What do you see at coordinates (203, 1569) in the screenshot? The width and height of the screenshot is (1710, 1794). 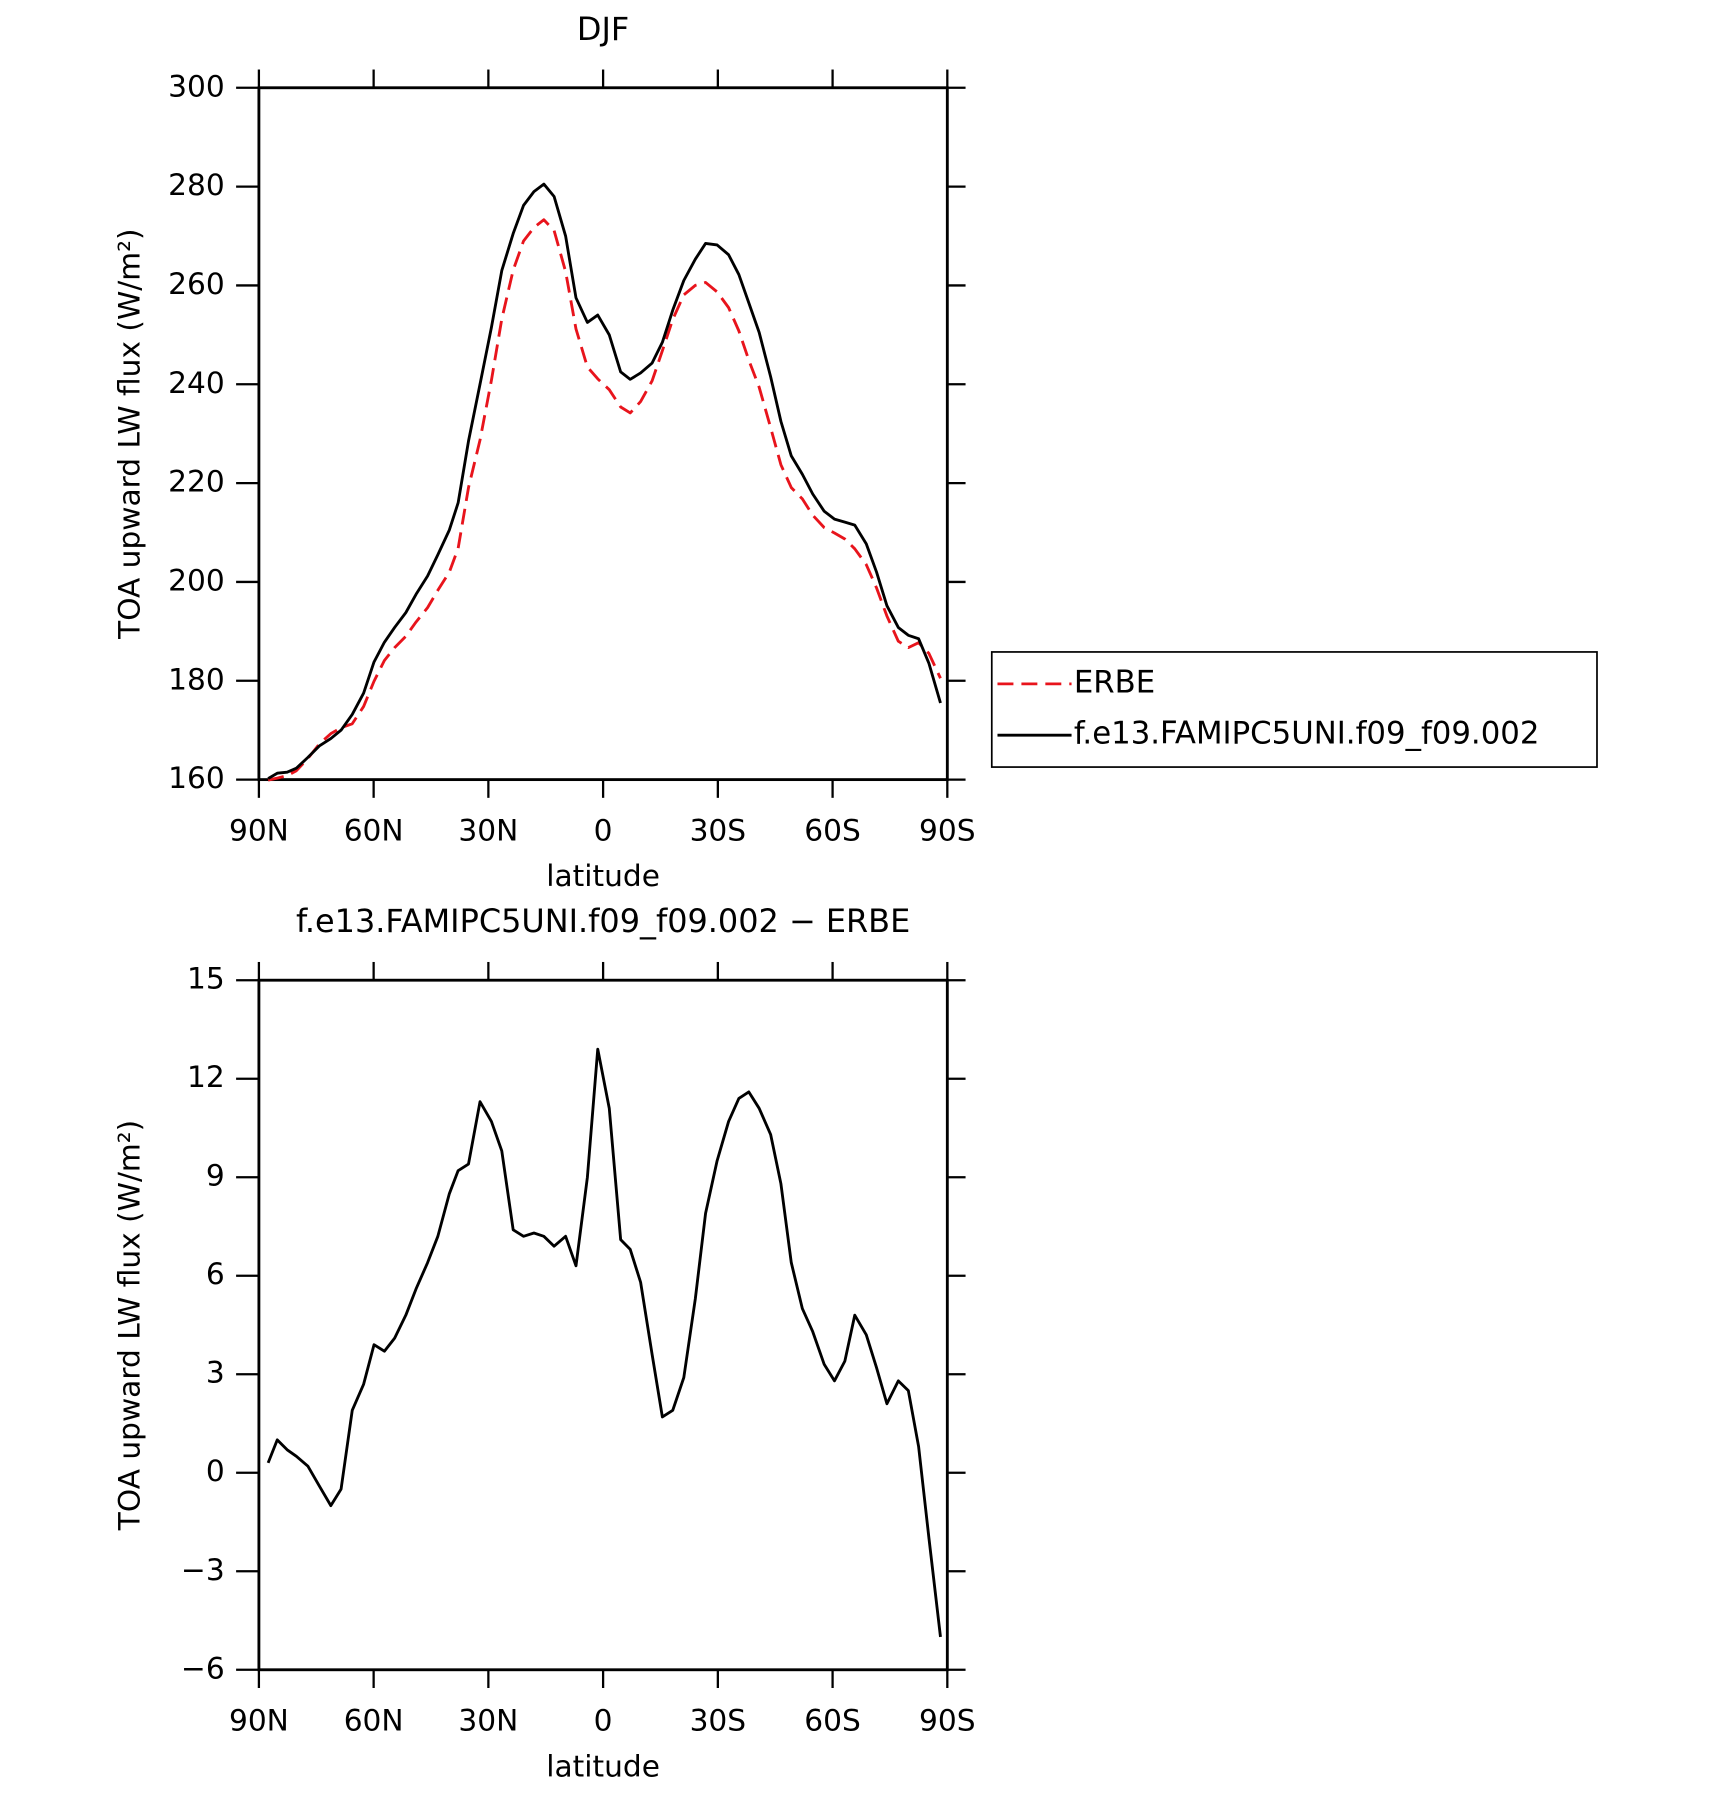 I see `y-tick-label: −3` at bounding box center [203, 1569].